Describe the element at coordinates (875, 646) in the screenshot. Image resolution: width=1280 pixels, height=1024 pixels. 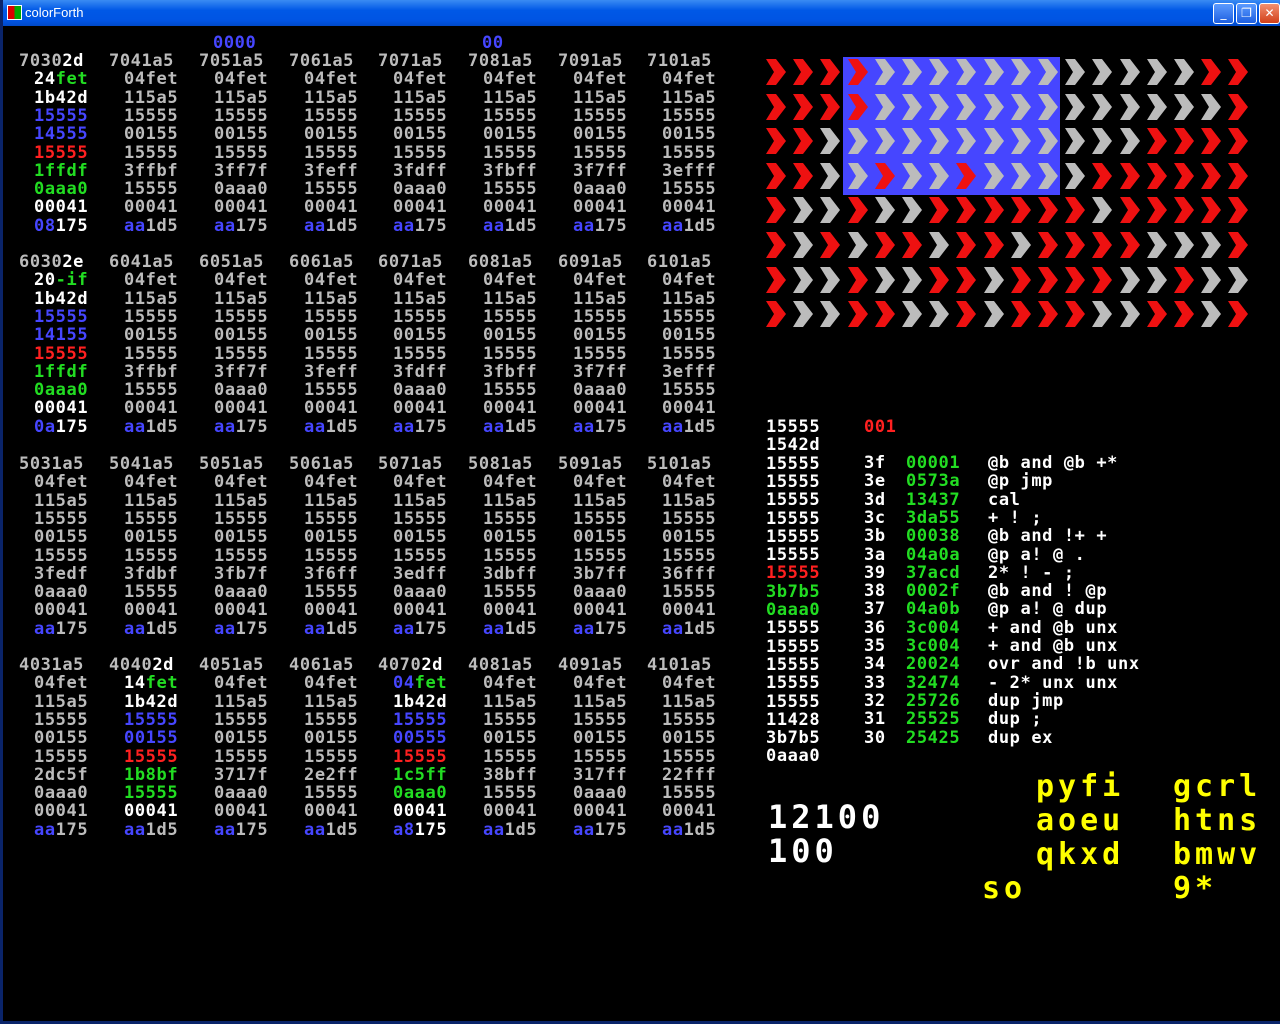
I see `decompile-address: 35` at that location.